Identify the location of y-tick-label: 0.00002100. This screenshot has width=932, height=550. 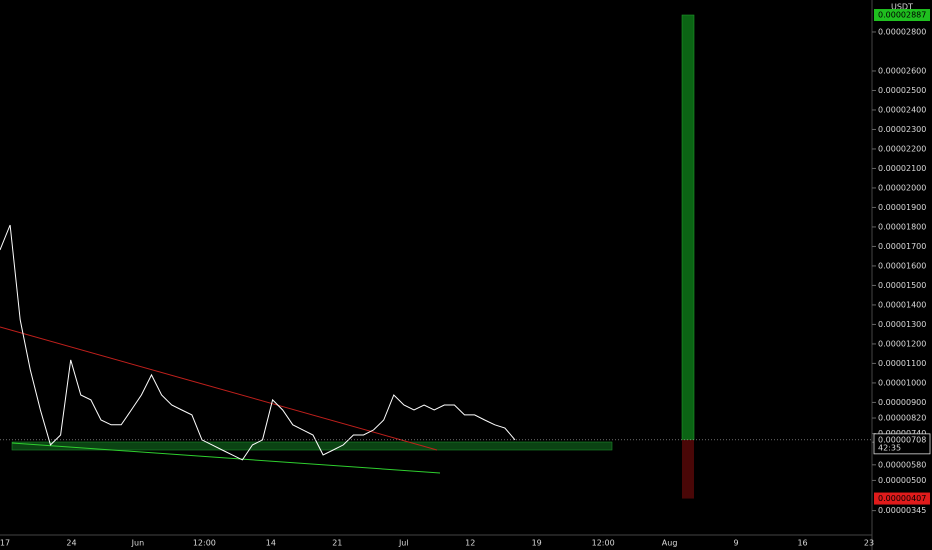
(902, 168).